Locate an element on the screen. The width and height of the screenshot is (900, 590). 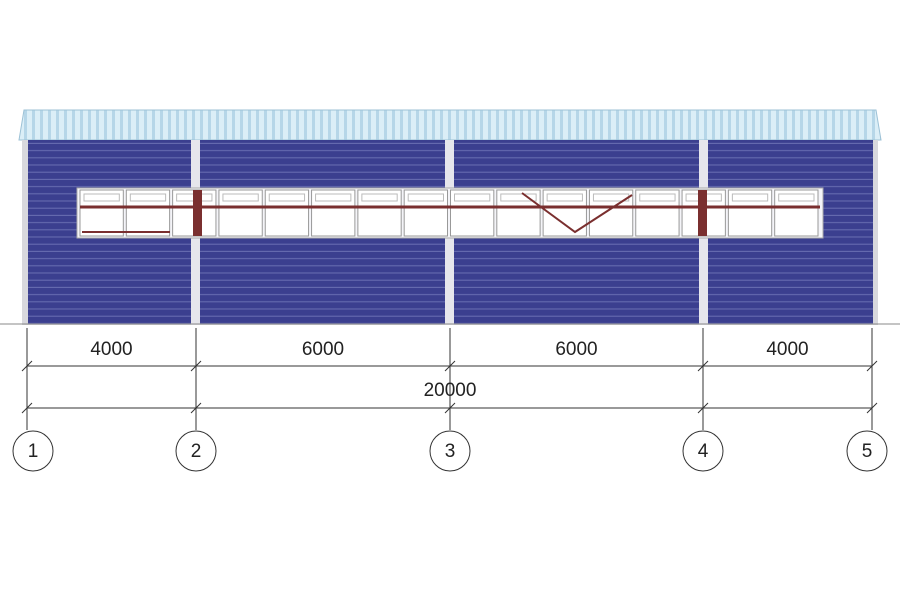
axis-label: 5 is located at coordinates (867, 451).